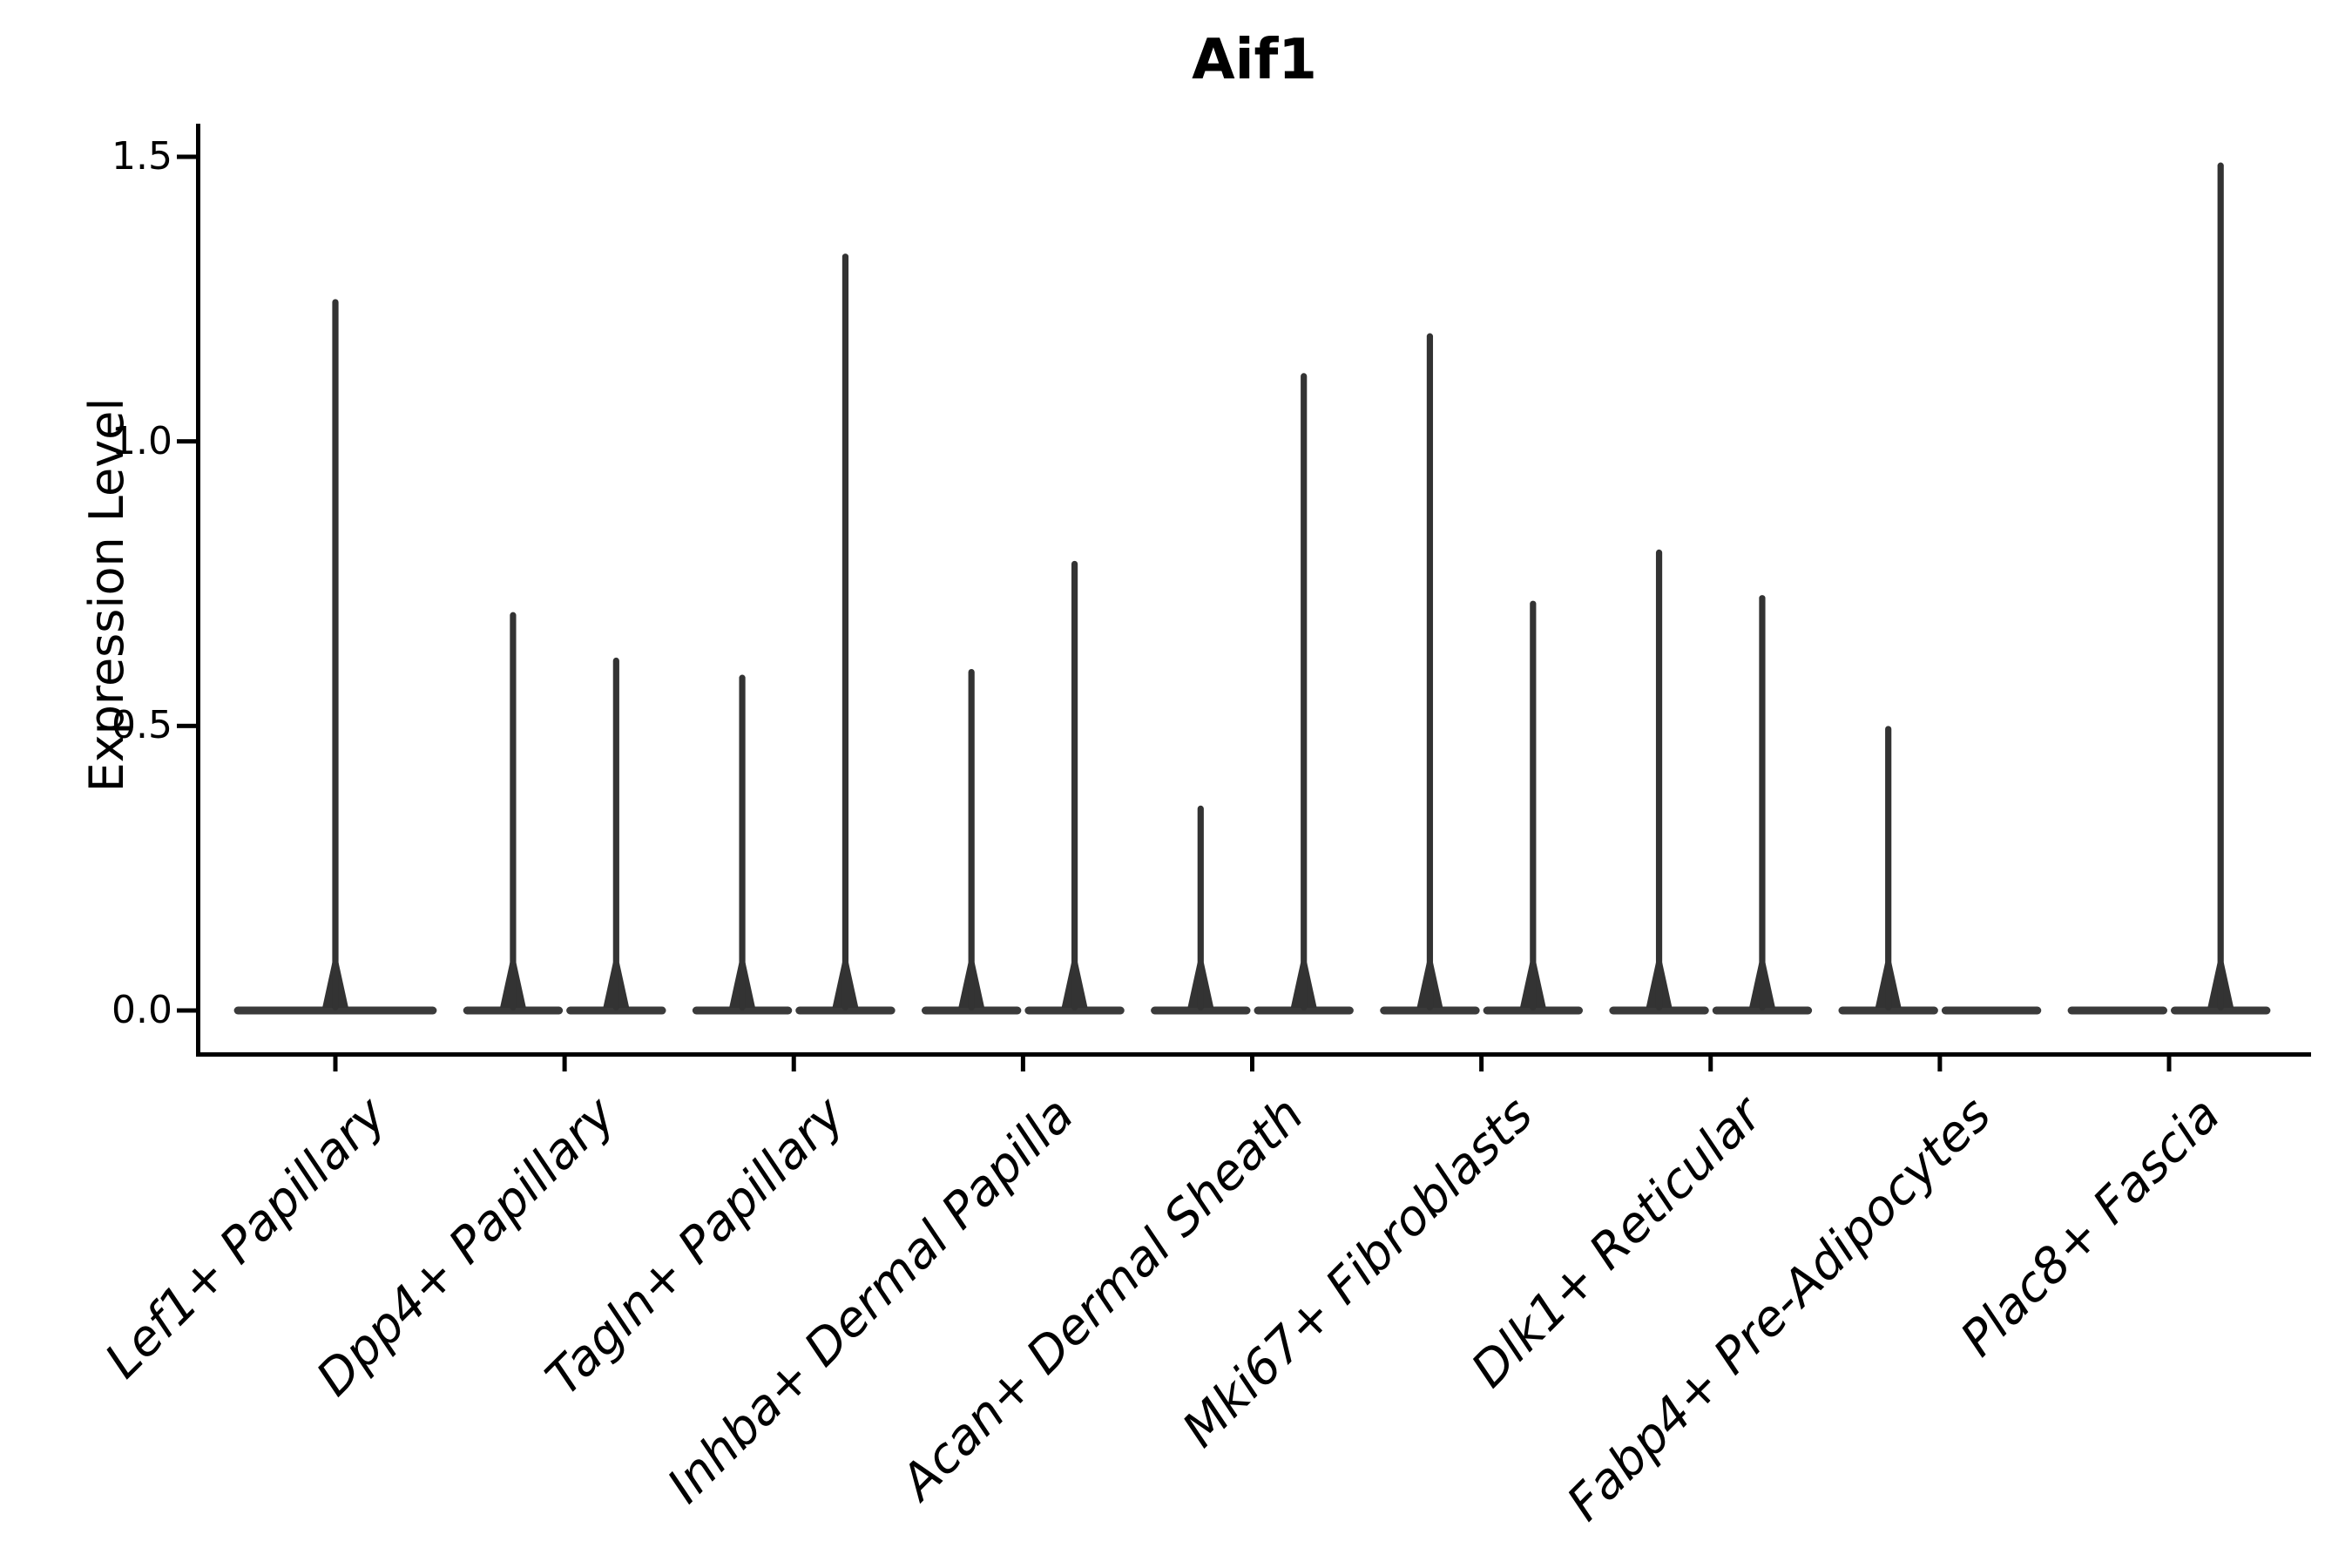 The width and height of the screenshot is (2352, 1568). Describe the element at coordinates (106, 595) in the screenshot. I see `y-axis-label: Expression Level` at that location.